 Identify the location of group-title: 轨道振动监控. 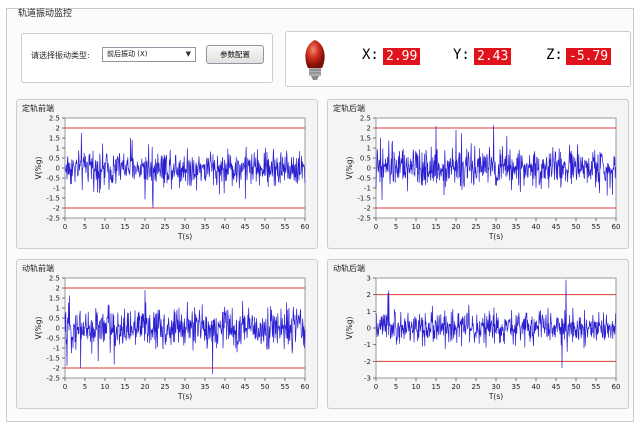
(45, 14).